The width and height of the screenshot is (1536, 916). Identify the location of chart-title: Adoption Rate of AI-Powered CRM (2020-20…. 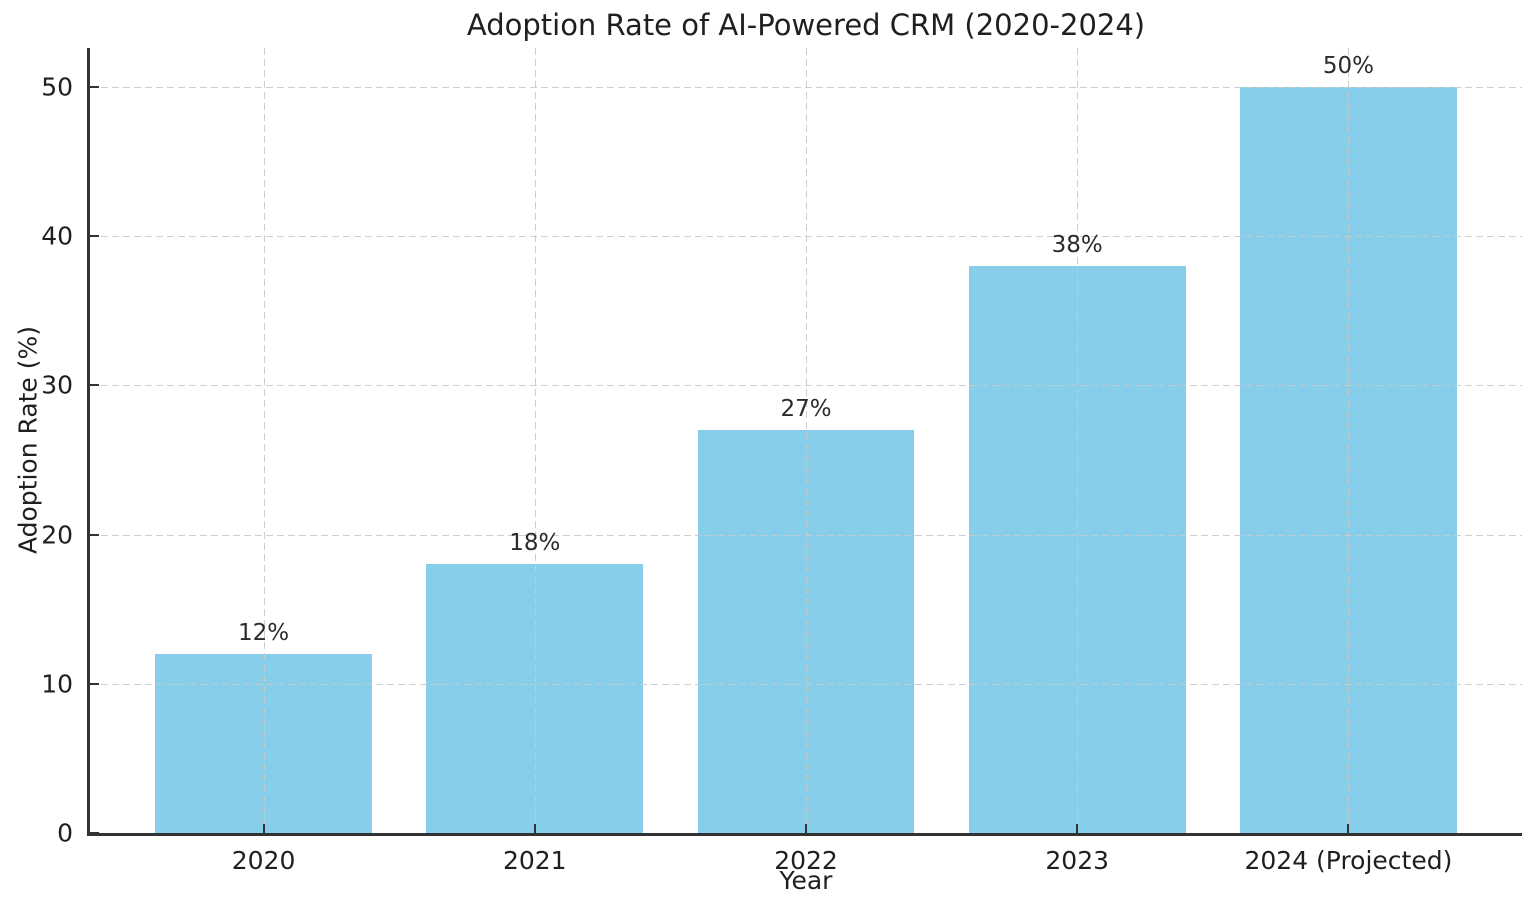
(806, 25).